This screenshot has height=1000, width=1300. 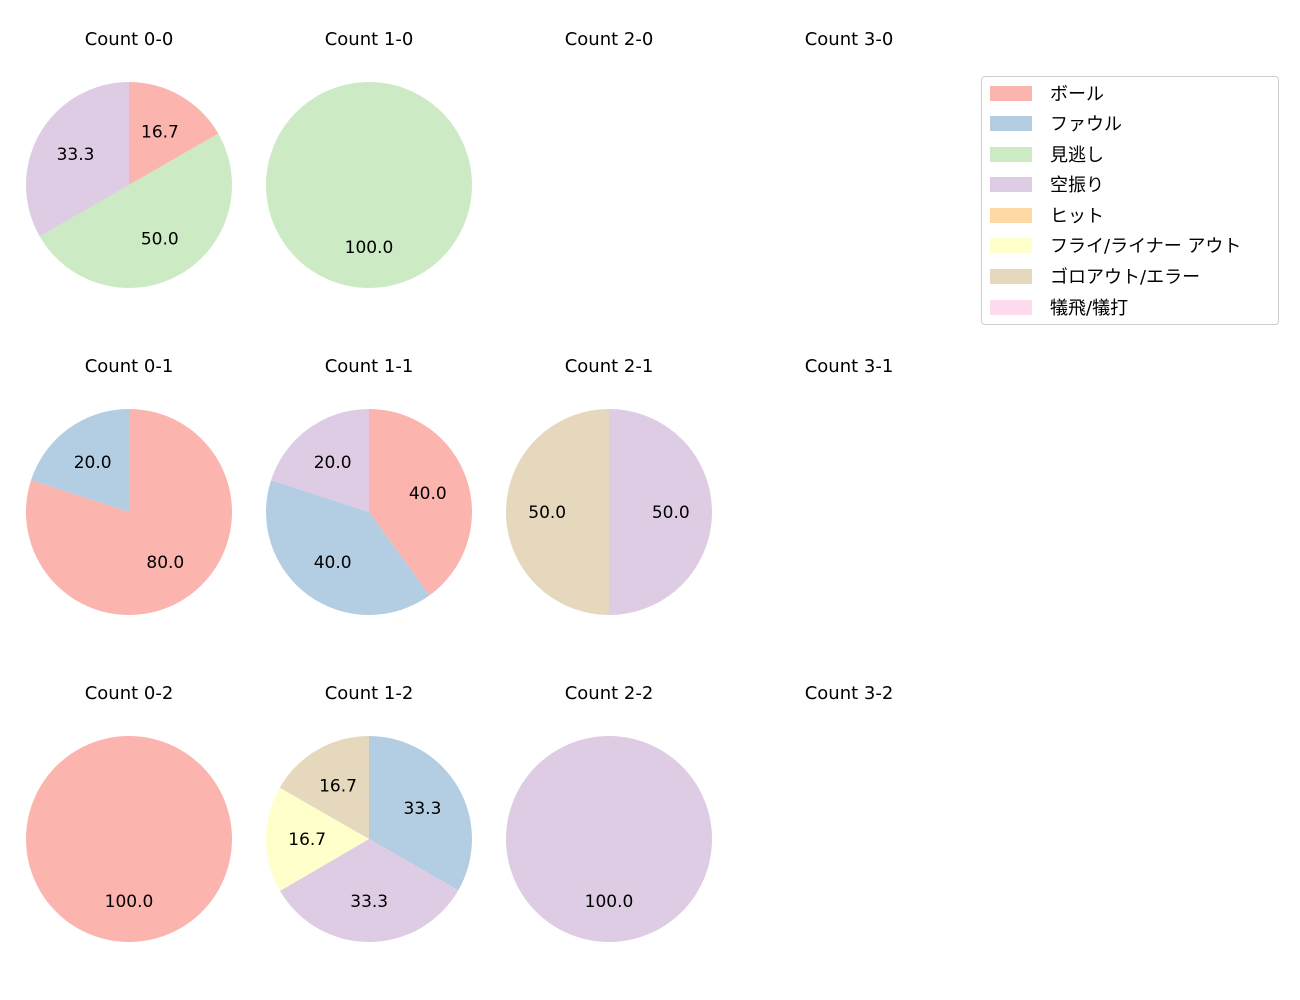 What do you see at coordinates (129, 39) in the screenshot?
I see `subplot-title: Count 0-0` at bounding box center [129, 39].